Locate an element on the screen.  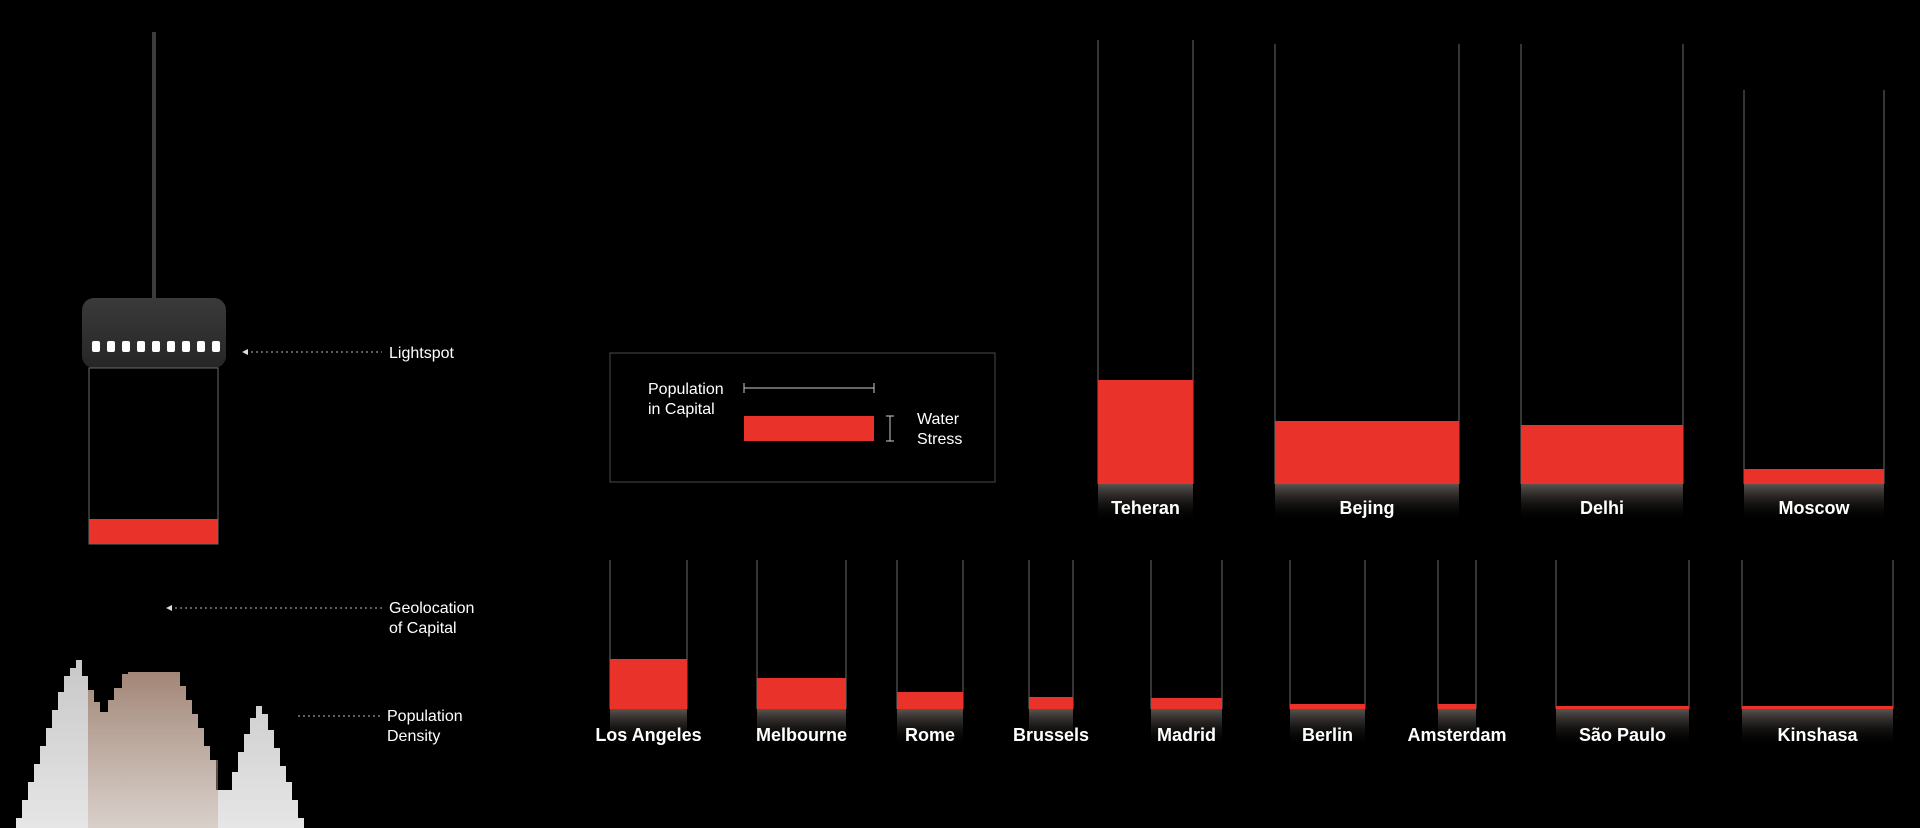
lightspot-label: Lightspot is located at coordinates (421, 353).